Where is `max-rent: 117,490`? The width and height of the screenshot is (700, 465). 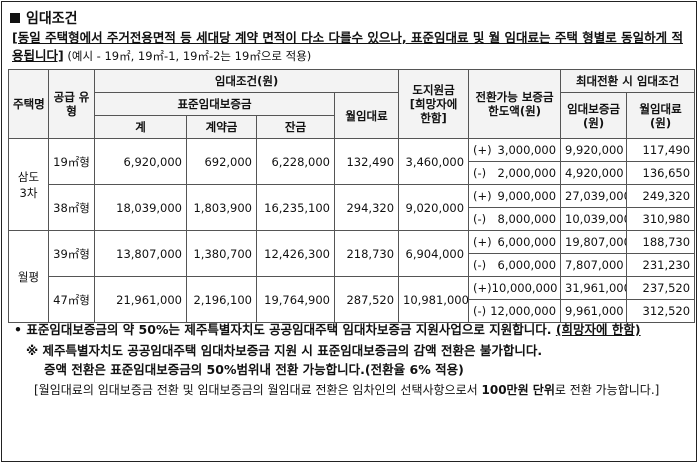 max-rent: 117,490 is located at coordinates (661, 150).